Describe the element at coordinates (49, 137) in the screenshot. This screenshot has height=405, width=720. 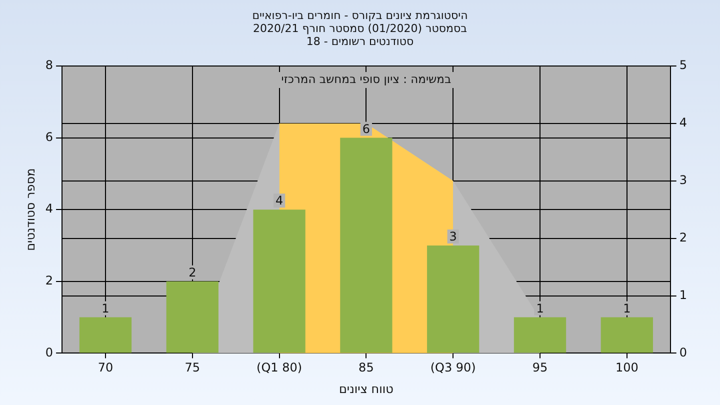
I see `y-tick-label: 6` at that location.